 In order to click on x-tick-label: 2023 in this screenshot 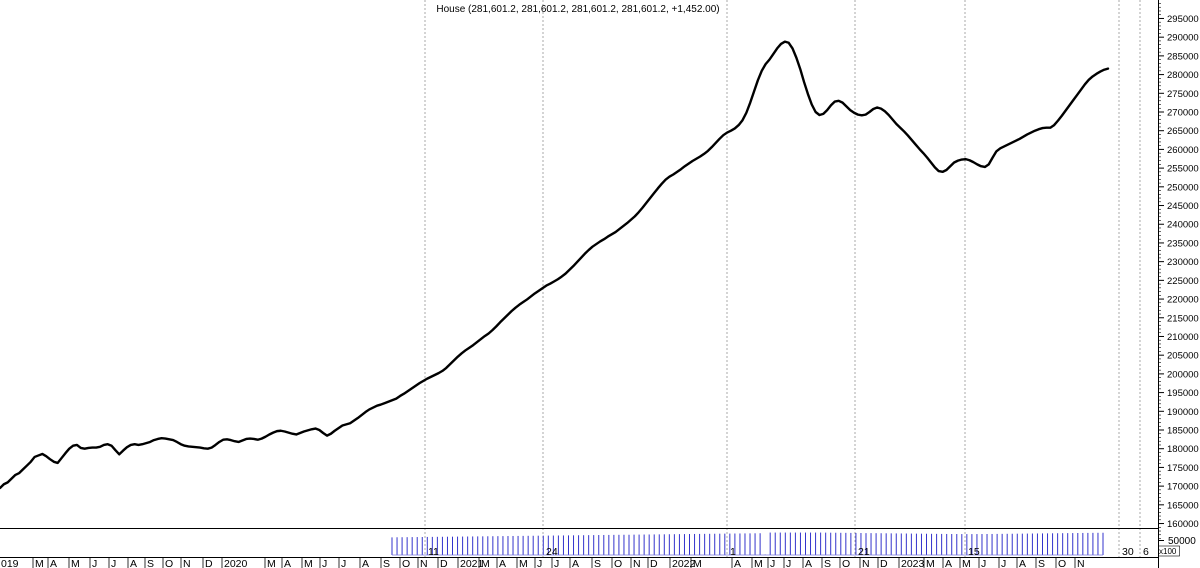, I will do `click(913, 563)`.